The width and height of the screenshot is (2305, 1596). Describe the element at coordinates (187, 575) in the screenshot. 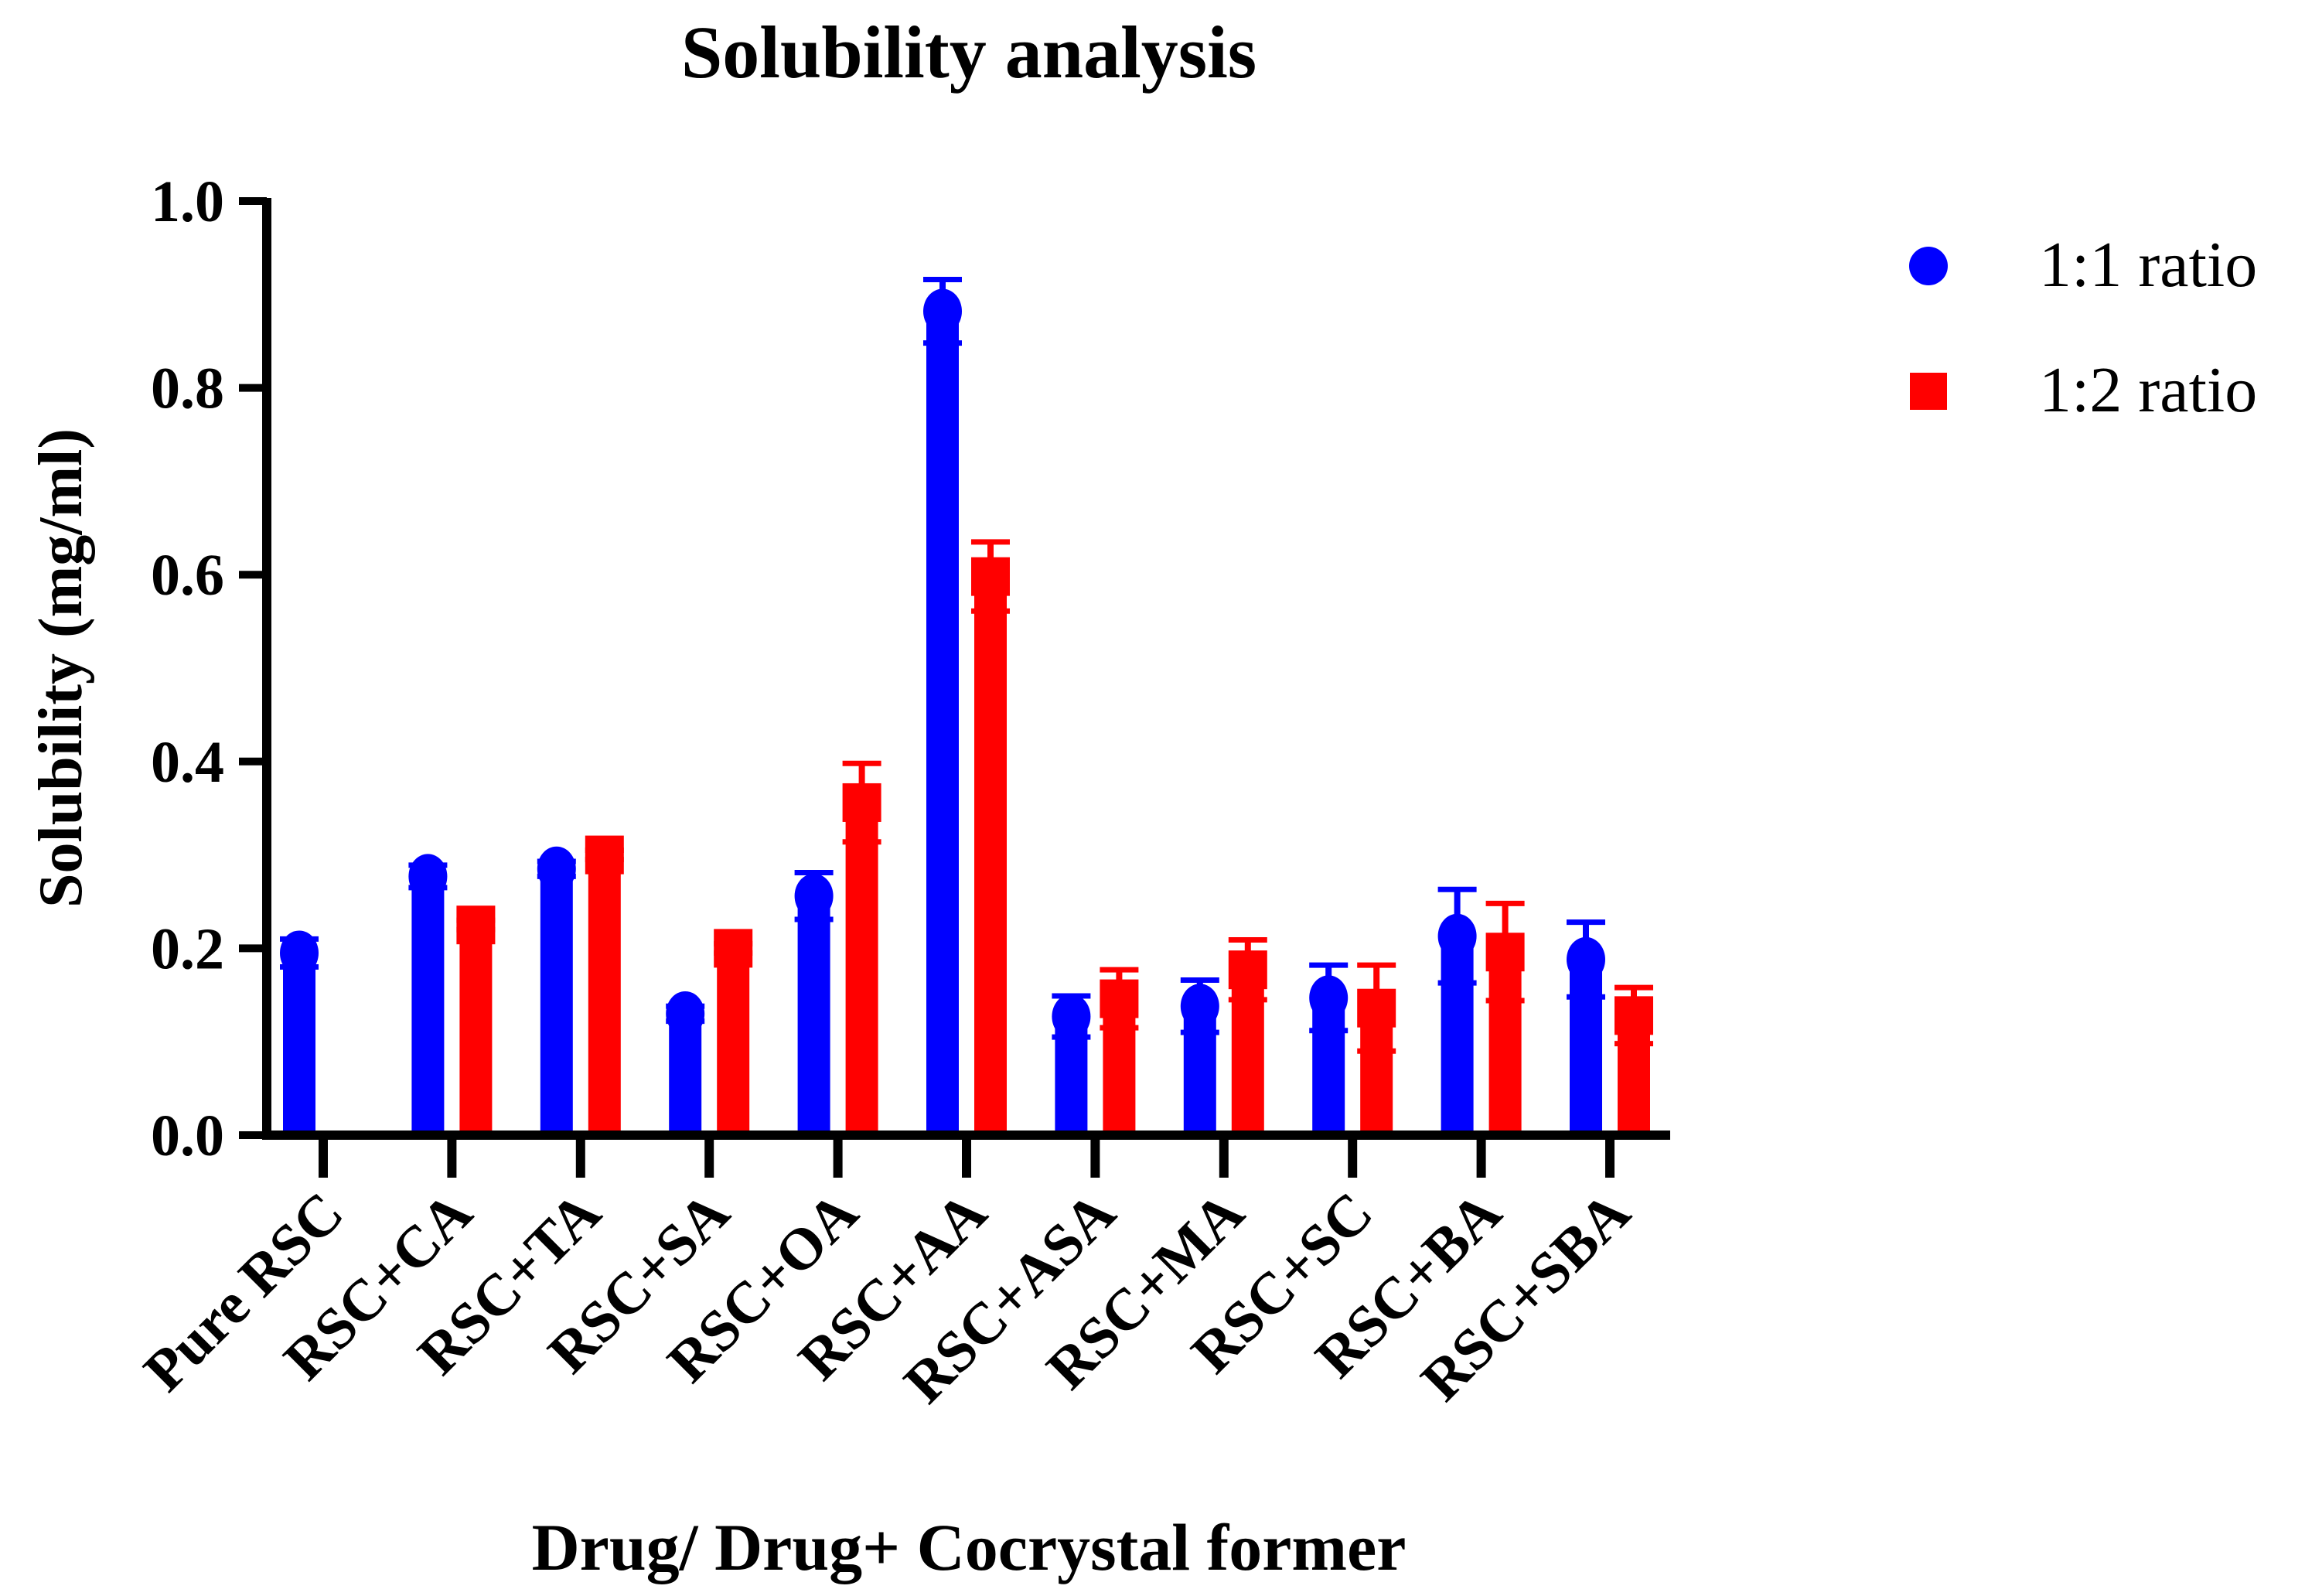

I see `y-tick-label: 0.6` at that location.